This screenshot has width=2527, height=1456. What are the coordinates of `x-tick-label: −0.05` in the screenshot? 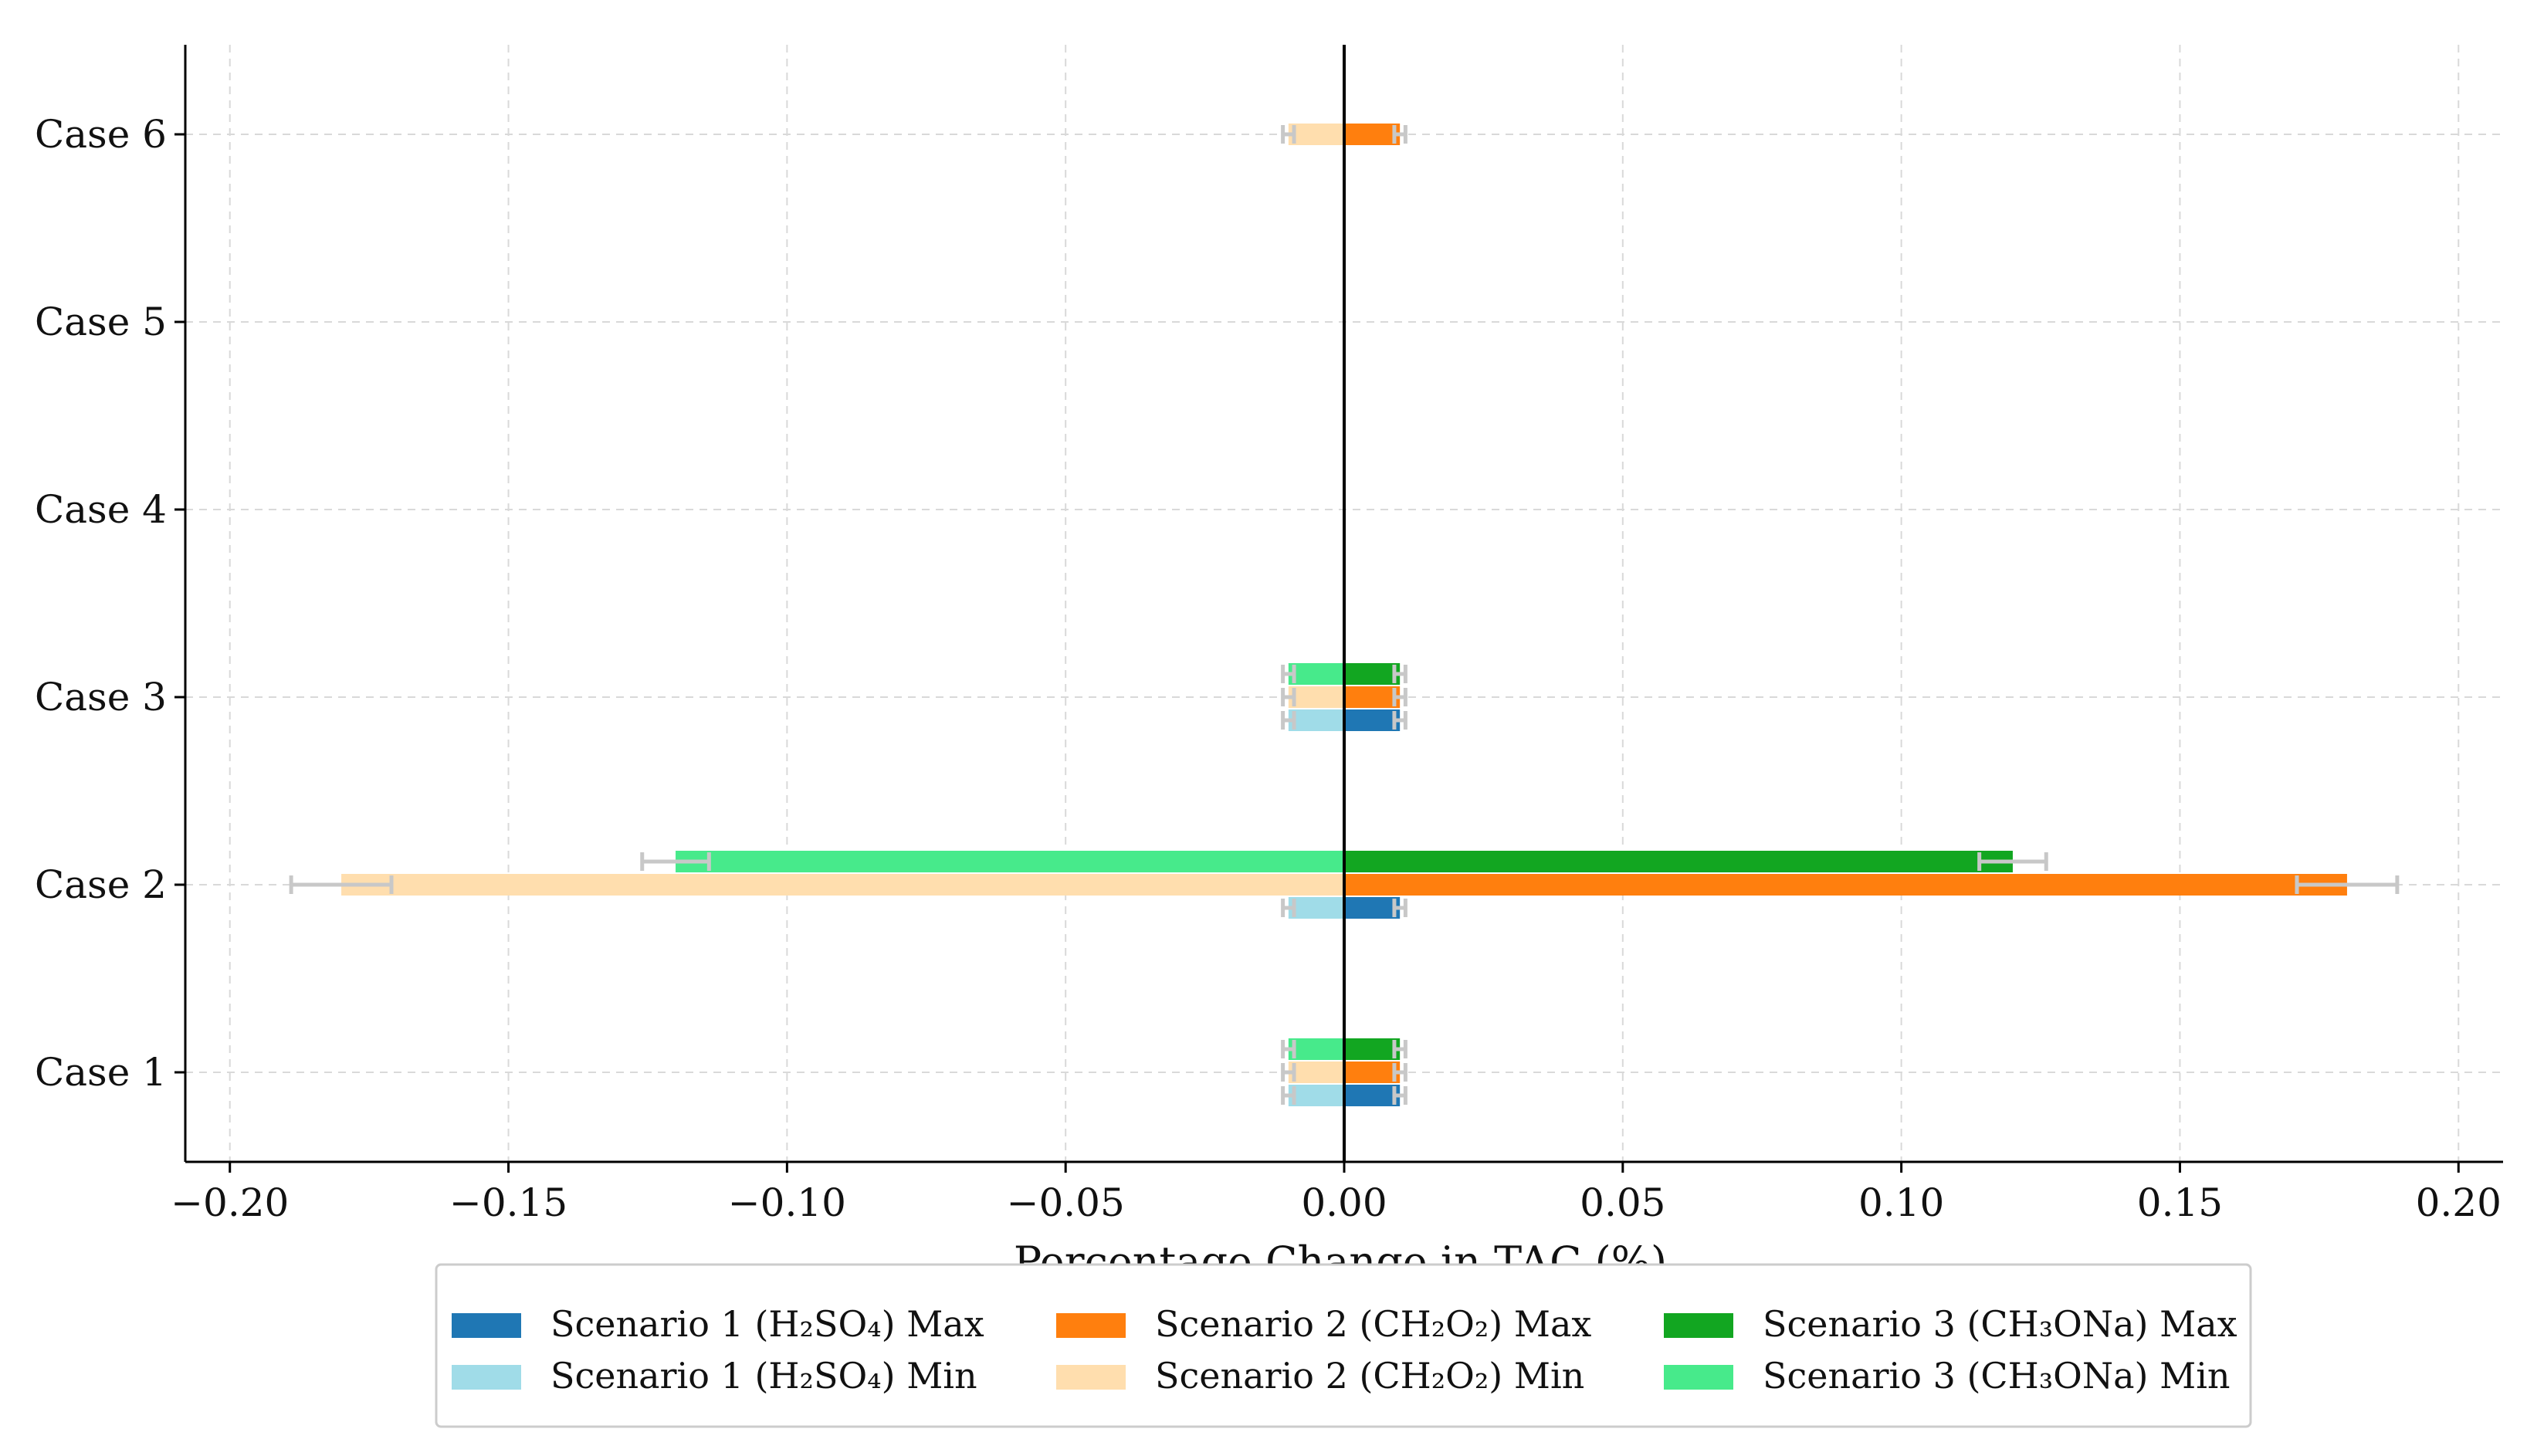 It's located at (1066, 1202).